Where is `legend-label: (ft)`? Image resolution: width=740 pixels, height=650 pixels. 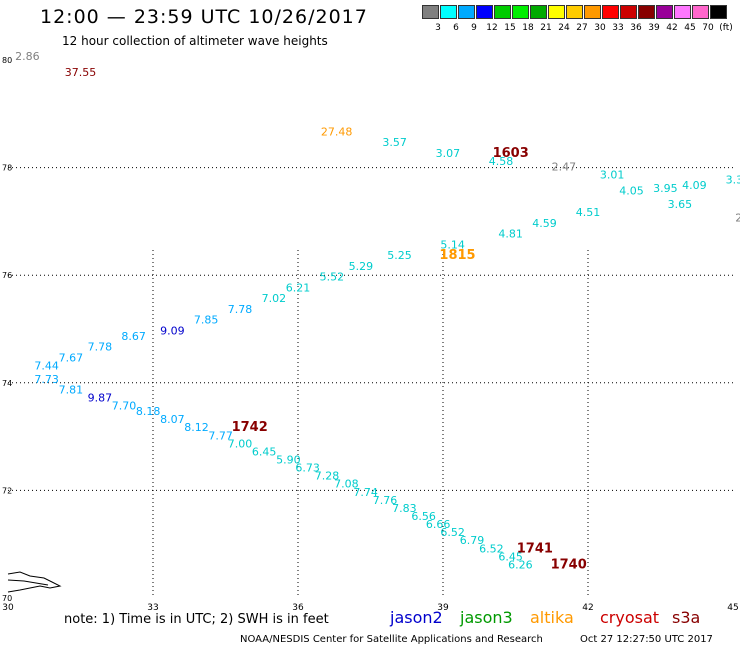 legend-label: (ft) is located at coordinates (726, 28).